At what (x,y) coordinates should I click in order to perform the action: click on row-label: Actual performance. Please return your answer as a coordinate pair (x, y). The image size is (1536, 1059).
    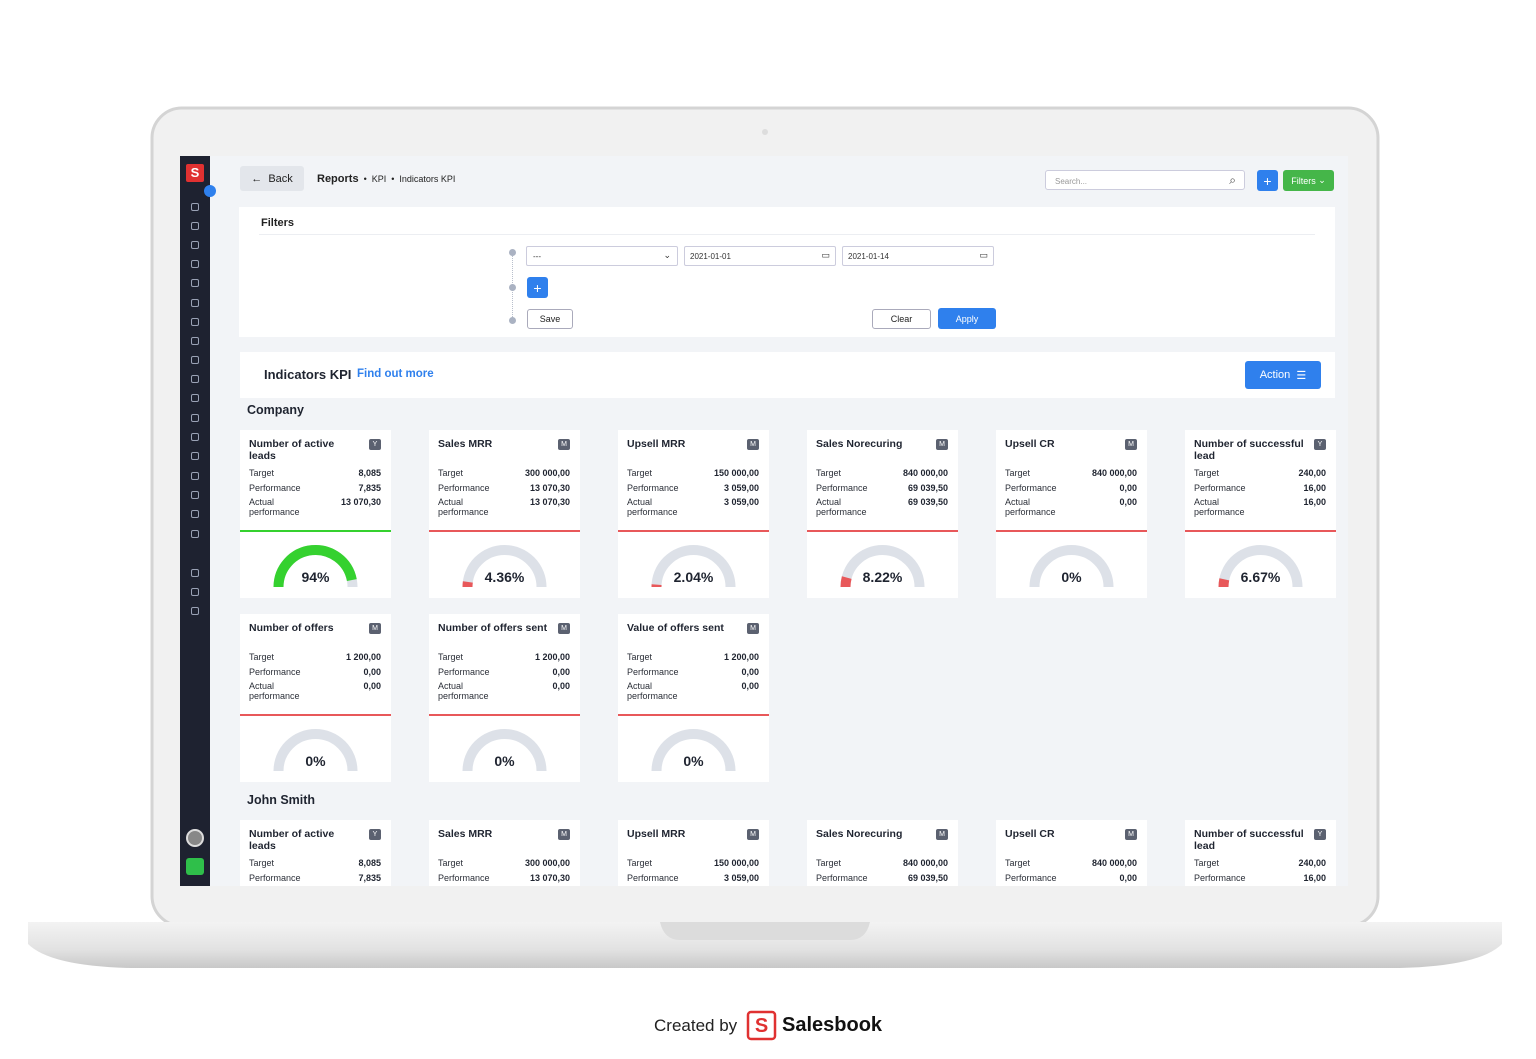
    Looking at the image, I should click on (463, 691).